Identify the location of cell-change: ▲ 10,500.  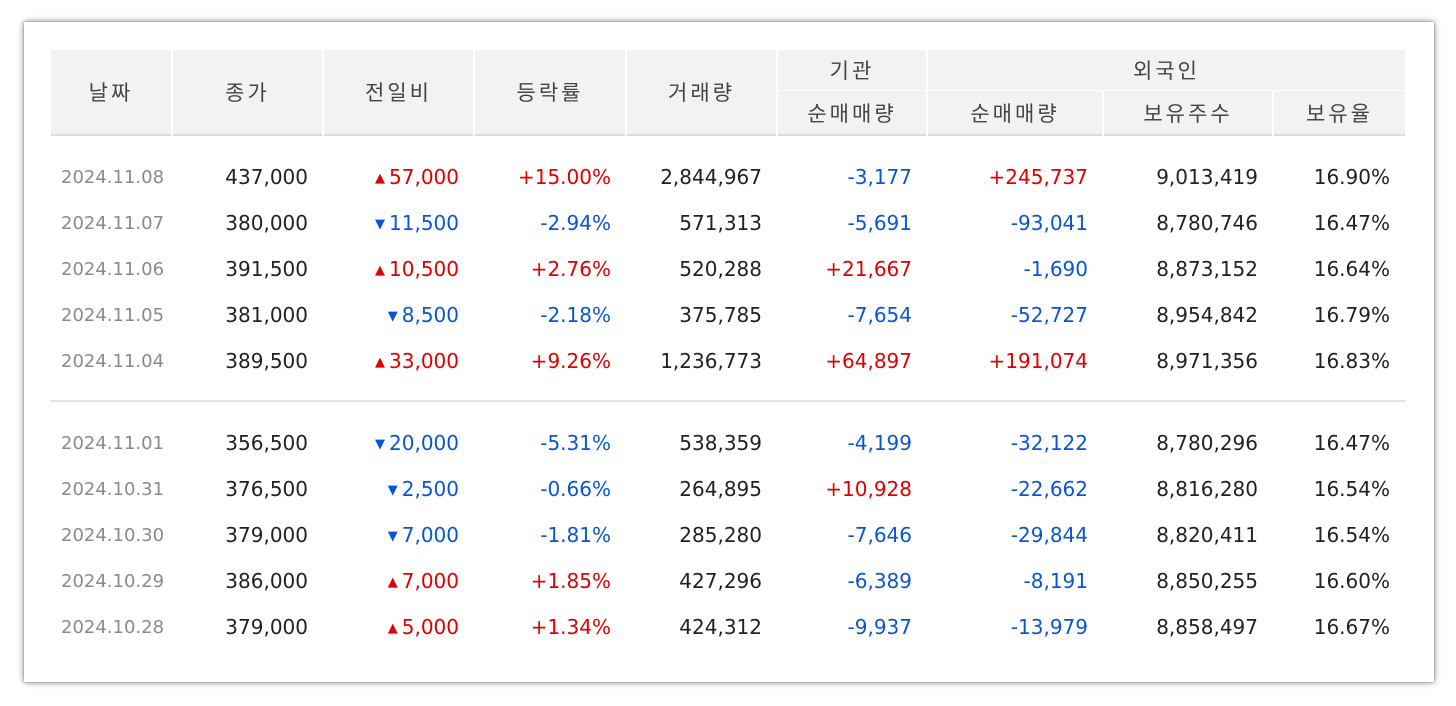
(398, 269).